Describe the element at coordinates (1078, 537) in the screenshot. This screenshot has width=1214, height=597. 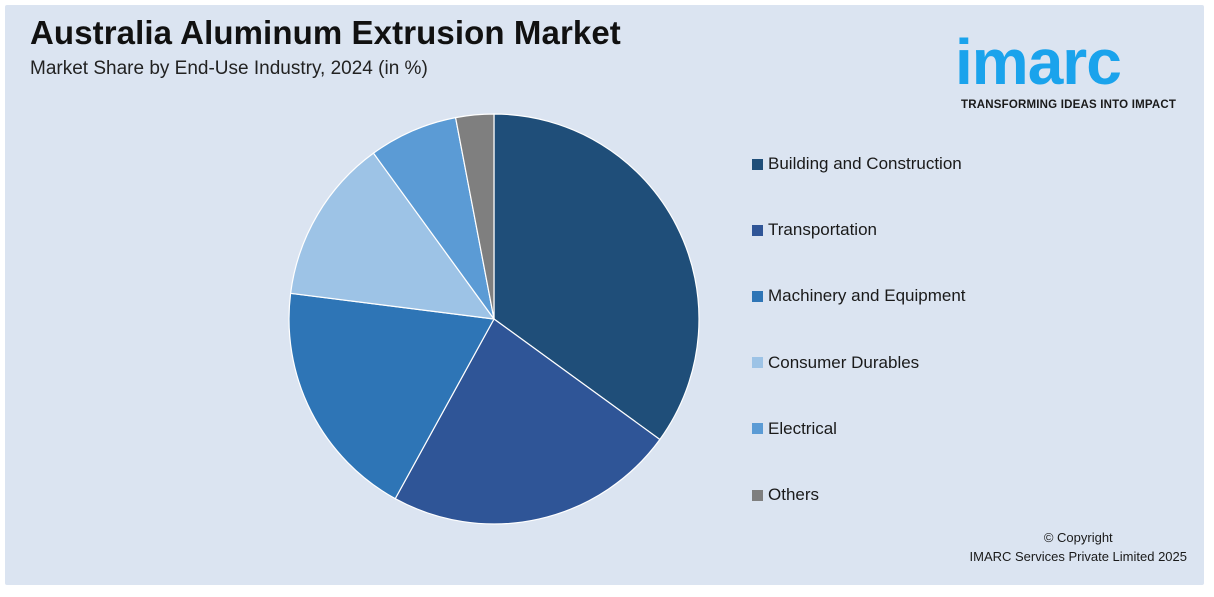
I see `copyright-line-1: © Copyright` at that location.